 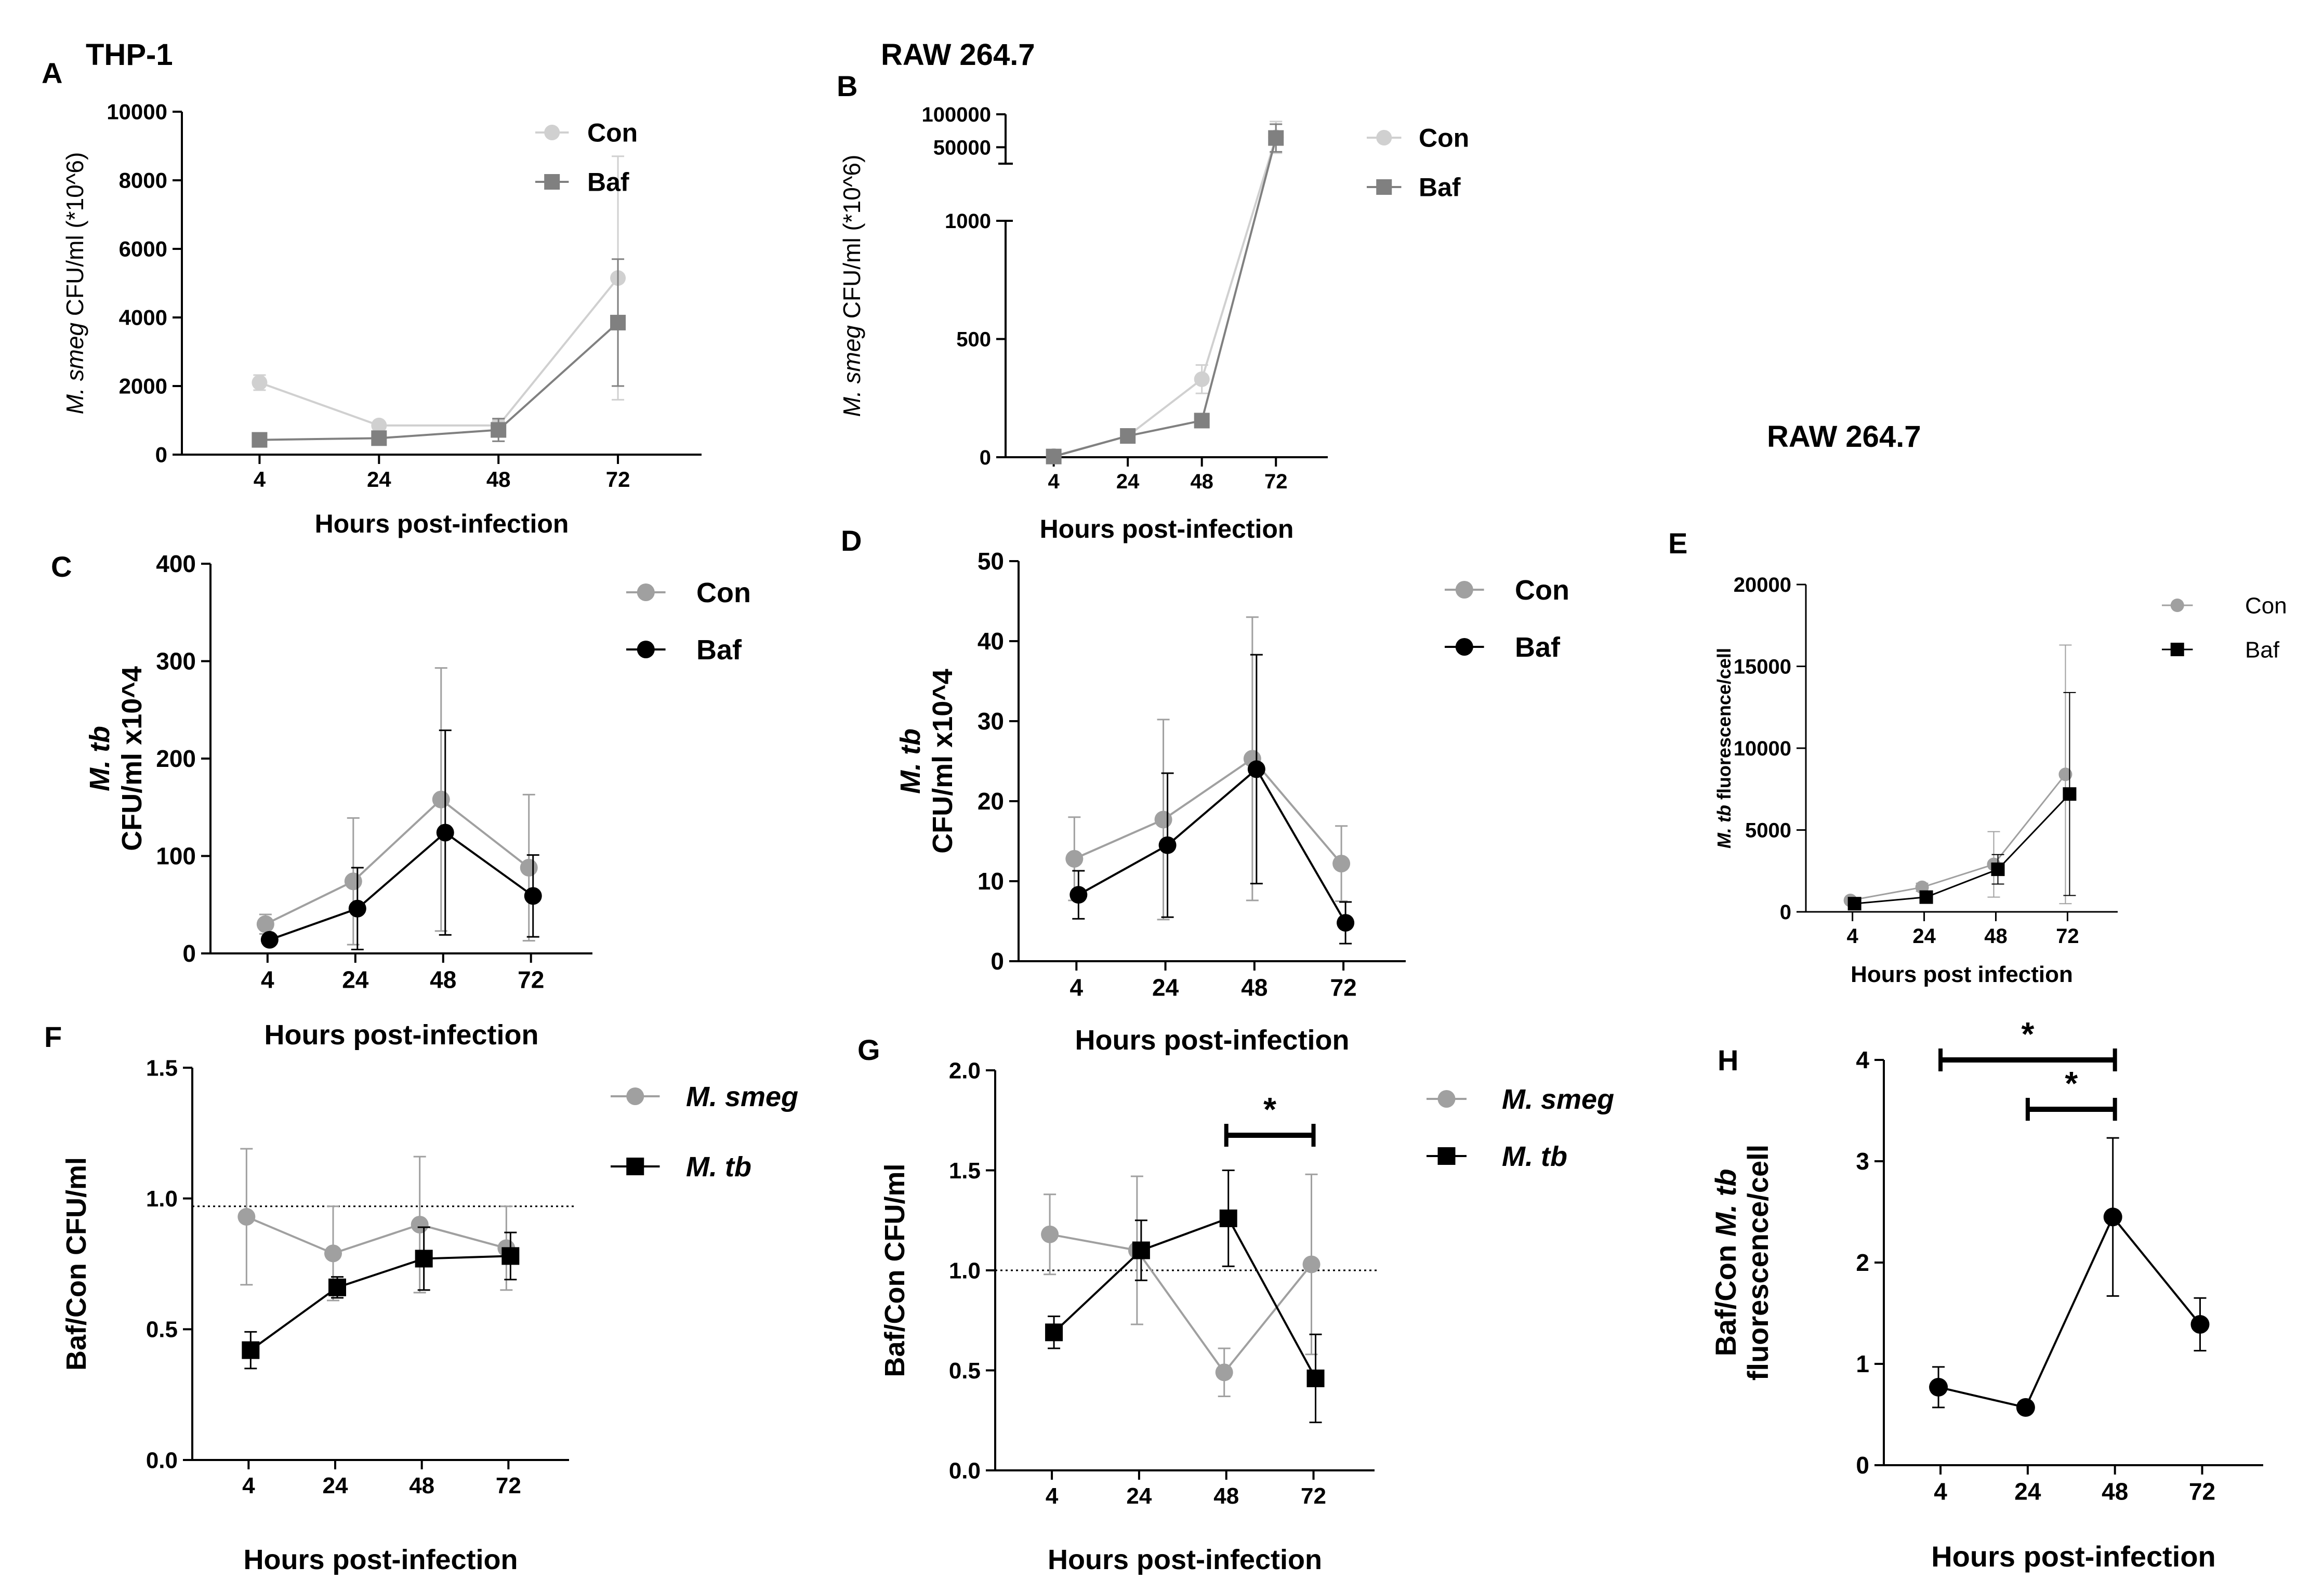 I want to click on legend-label: Con, so click(x=724, y=592).